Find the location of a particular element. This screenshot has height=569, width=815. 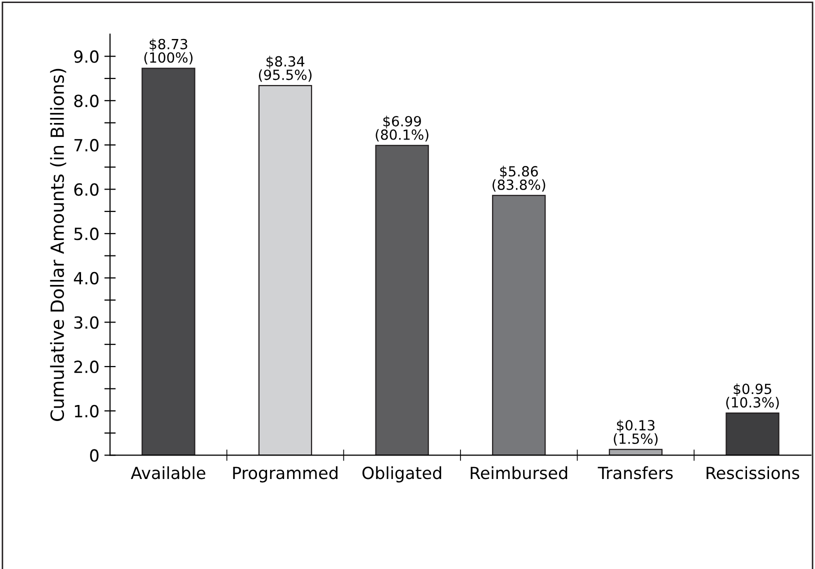

data-label: $0.95 (10.3%) is located at coordinates (752, 396).